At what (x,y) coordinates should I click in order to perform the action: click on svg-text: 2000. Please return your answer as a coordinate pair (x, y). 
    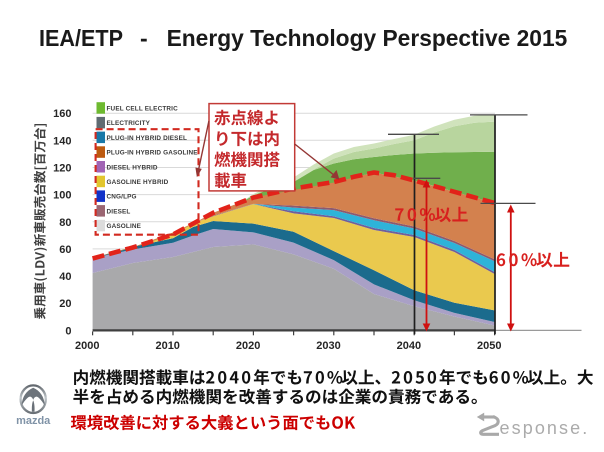
    Looking at the image, I should click on (87, 346).